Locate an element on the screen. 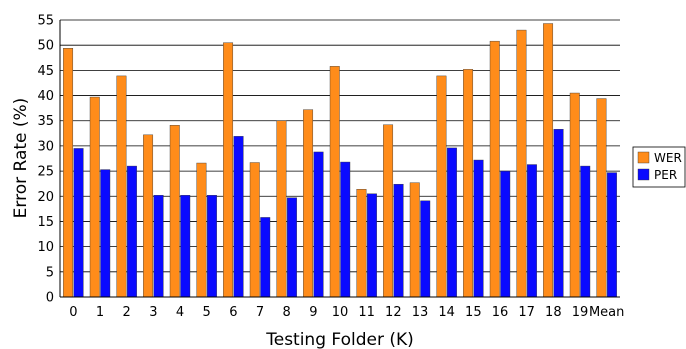  y-tick-labels: 0 5 10 15 20 25 30 35 40 45 50 55 is located at coordinates (45, 160).